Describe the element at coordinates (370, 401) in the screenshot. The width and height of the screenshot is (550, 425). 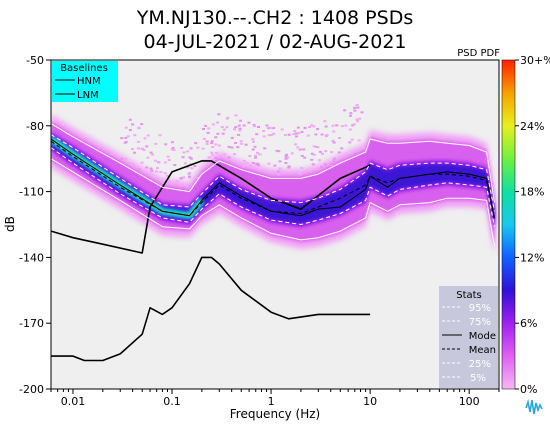
I see `x-tick-label: 10` at that location.